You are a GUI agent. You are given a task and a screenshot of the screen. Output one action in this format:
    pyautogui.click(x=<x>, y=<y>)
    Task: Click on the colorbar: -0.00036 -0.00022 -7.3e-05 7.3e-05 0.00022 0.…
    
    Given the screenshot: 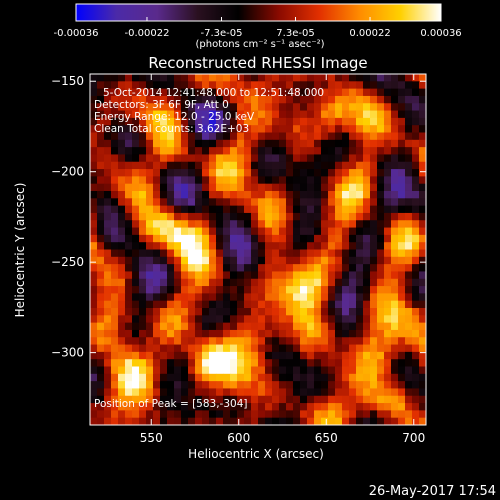 What is the action you would take?
    pyautogui.click(x=258, y=26)
    